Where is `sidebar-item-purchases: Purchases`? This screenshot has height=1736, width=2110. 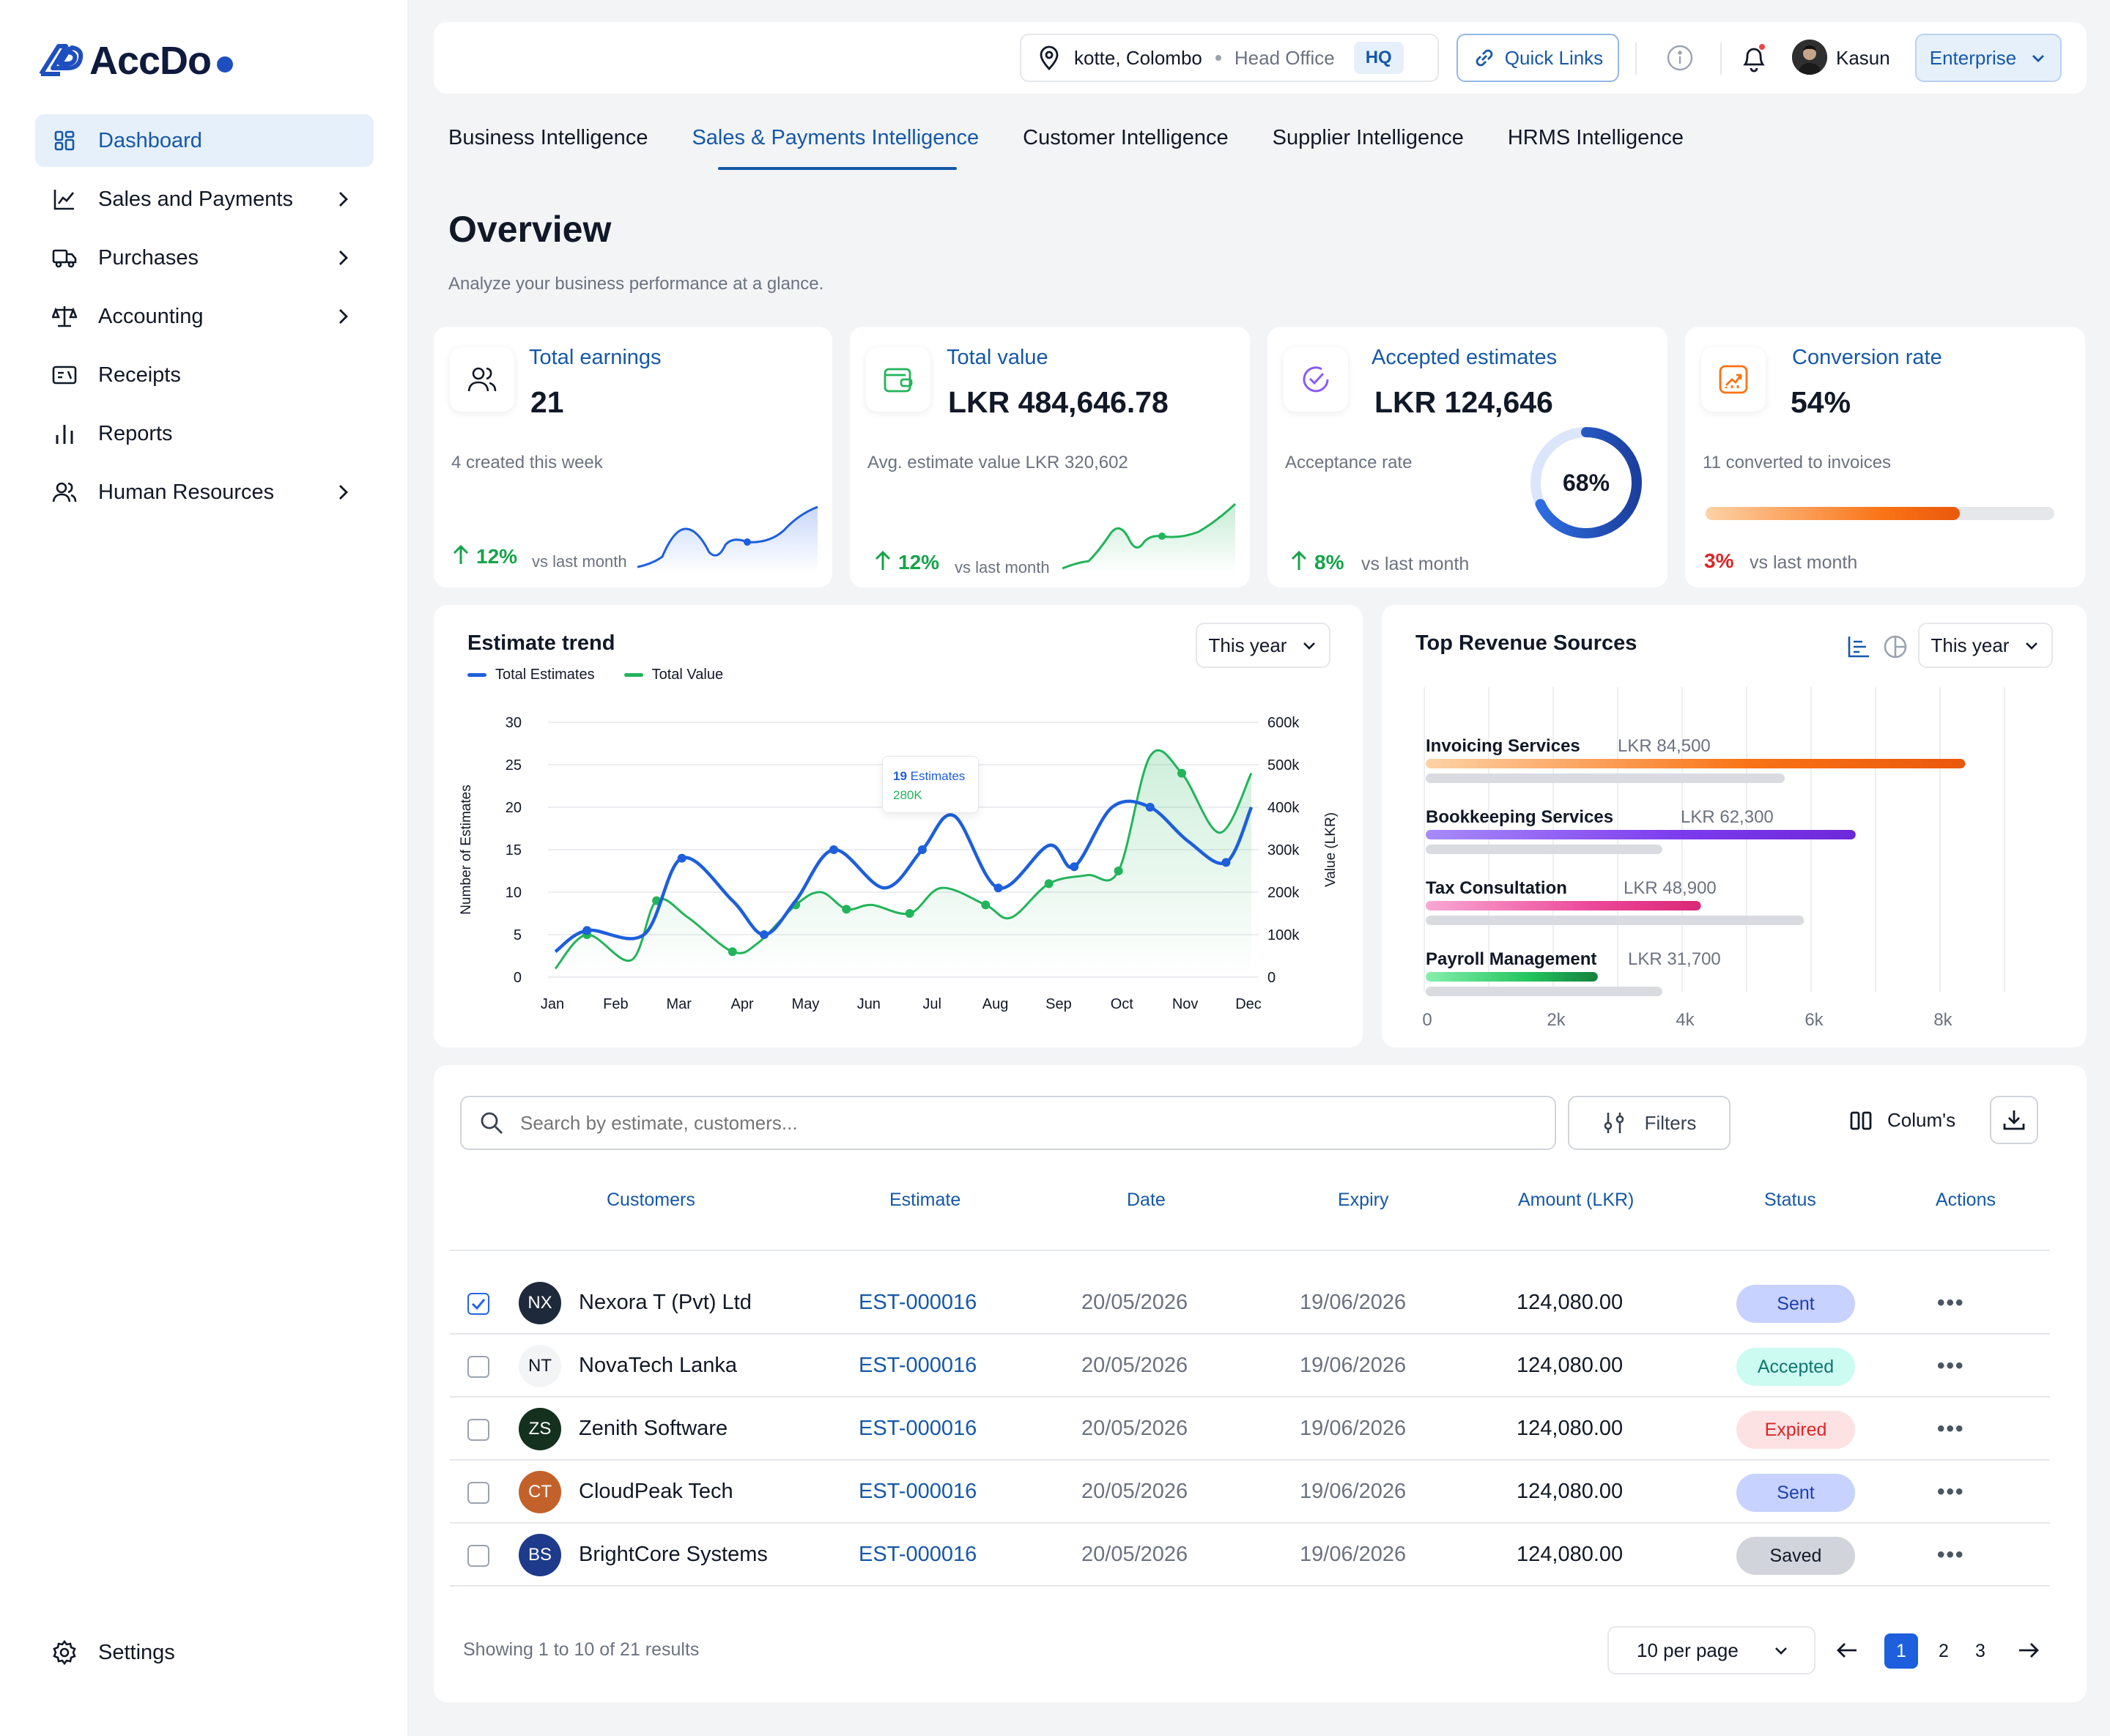 sidebar-item-purchases: Purchases is located at coordinates (204, 257).